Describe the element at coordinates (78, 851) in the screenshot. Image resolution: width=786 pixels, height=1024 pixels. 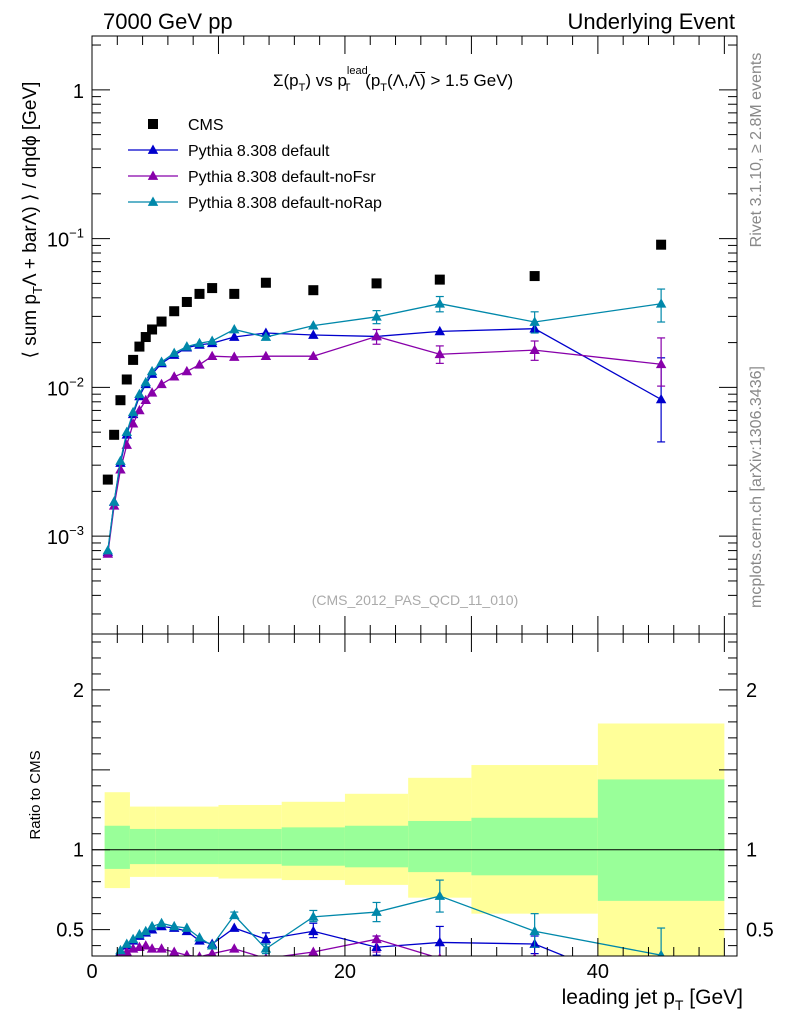
I see `ratio-y-tick-label-left: 1` at that location.